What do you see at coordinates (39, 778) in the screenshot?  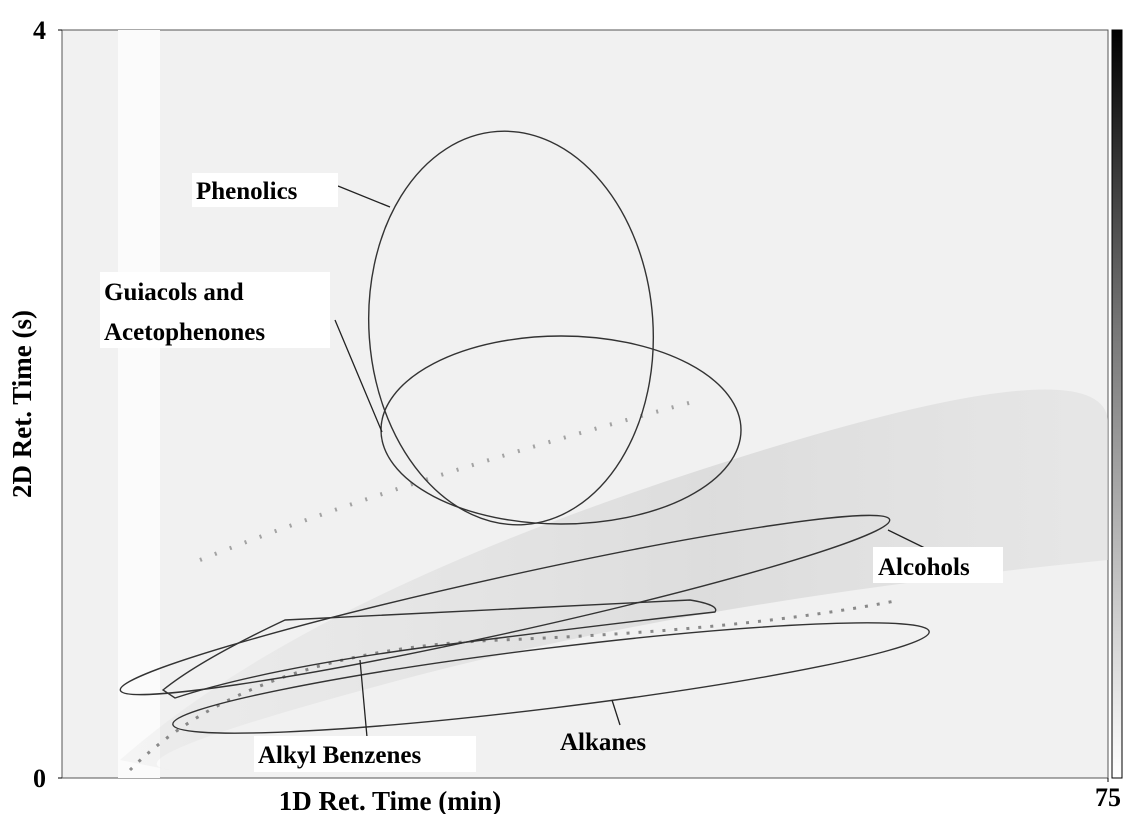 I see `y-tick-label: 0` at bounding box center [39, 778].